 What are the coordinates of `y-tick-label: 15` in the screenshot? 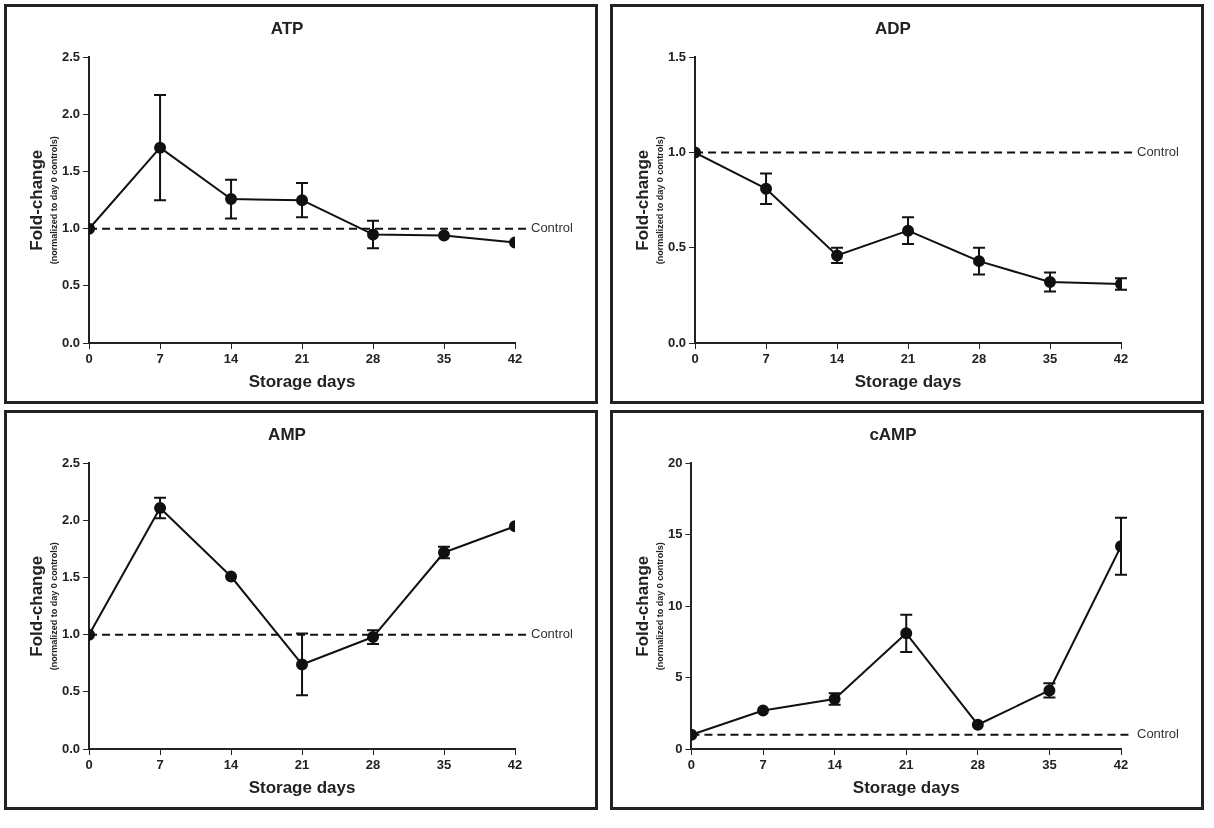 It's located at (675, 534).